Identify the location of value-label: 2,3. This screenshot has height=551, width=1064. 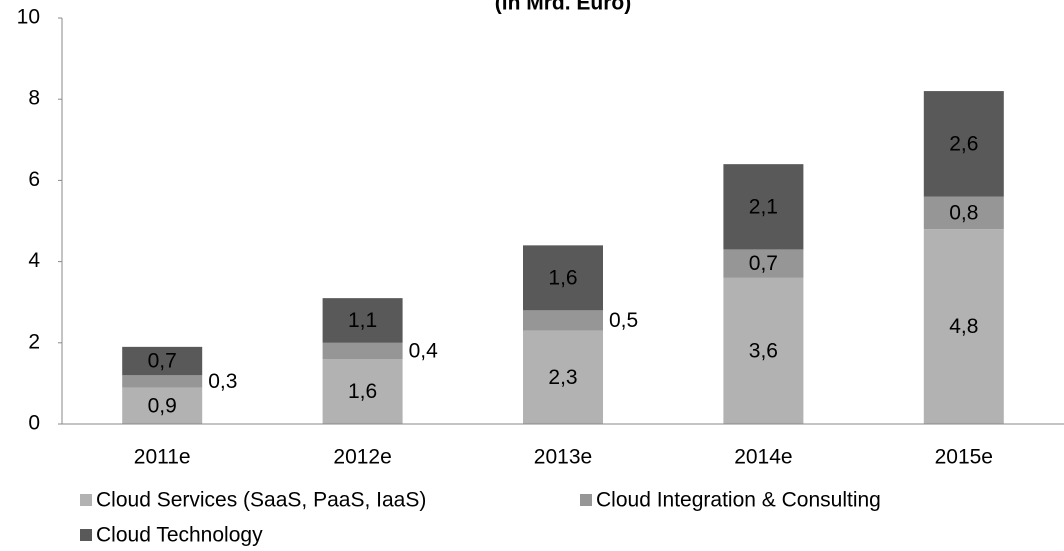
(562, 377).